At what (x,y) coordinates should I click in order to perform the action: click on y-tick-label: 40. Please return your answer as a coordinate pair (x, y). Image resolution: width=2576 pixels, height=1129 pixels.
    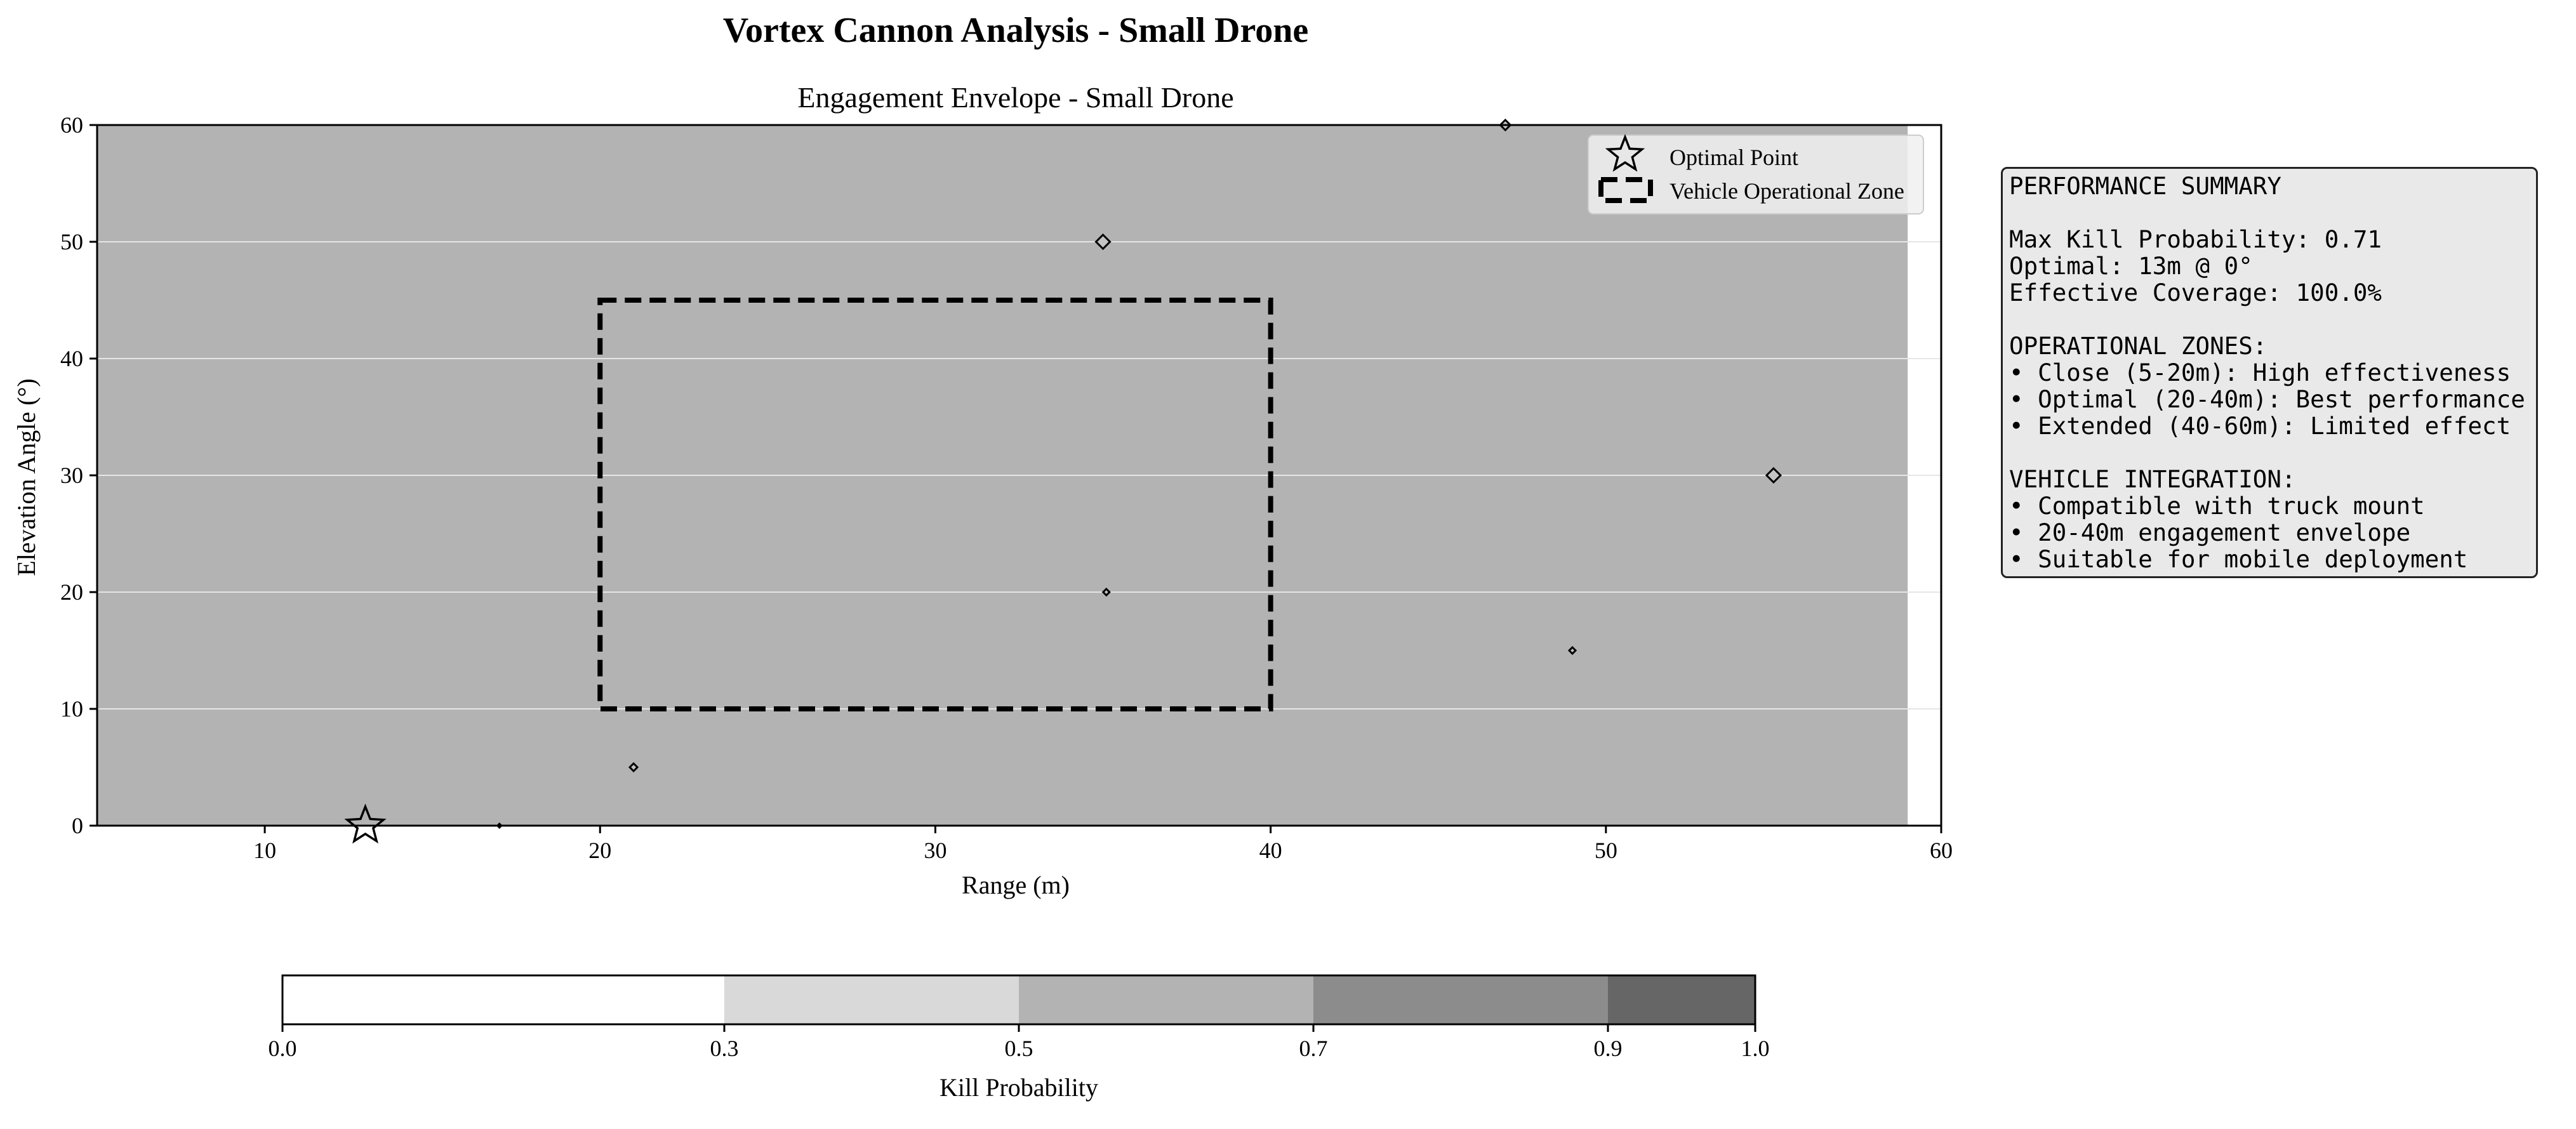
    Looking at the image, I should click on (71, 358).